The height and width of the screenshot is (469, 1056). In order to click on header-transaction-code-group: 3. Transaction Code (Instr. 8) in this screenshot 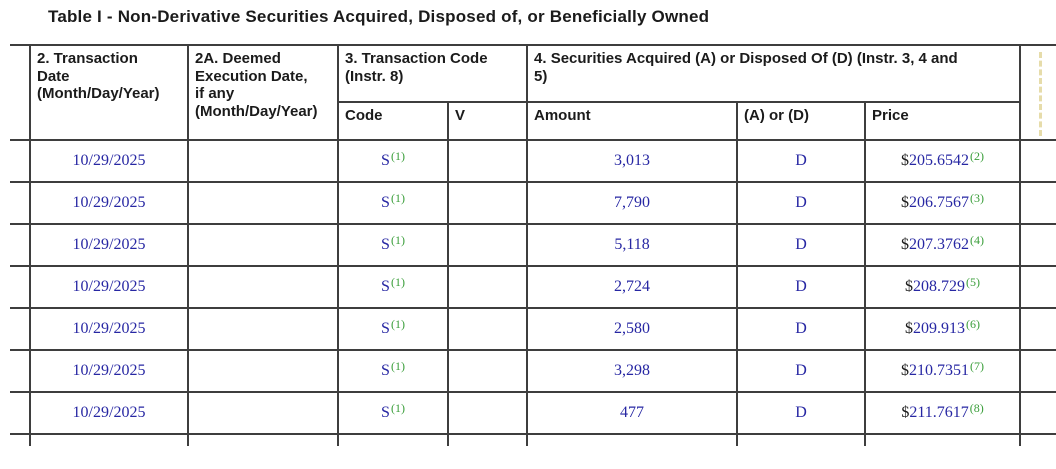, I will do `click(432, 73)`.